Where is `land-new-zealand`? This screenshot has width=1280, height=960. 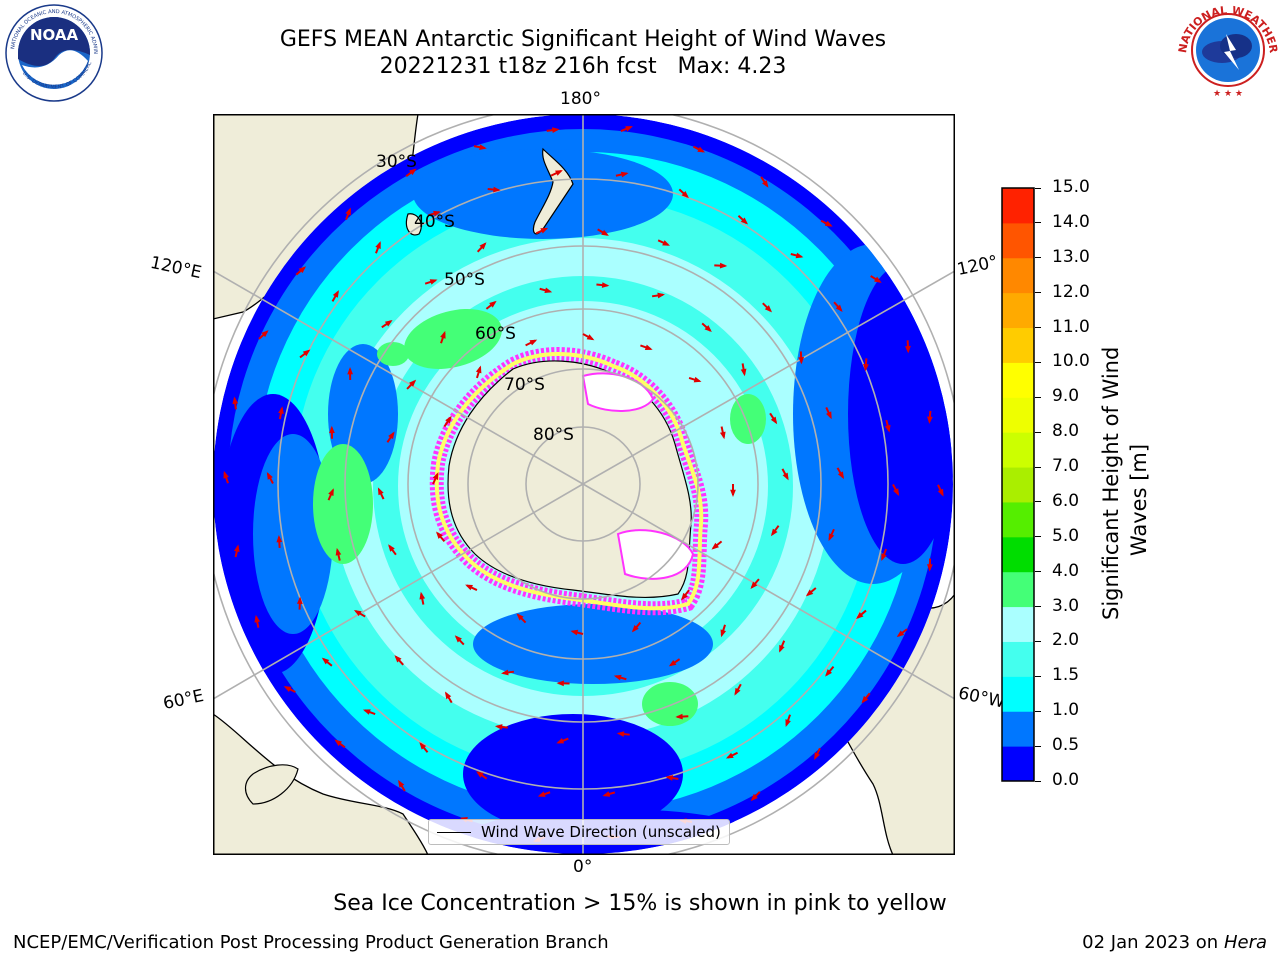
land-new-zealand is located at coordinates (553, 191).